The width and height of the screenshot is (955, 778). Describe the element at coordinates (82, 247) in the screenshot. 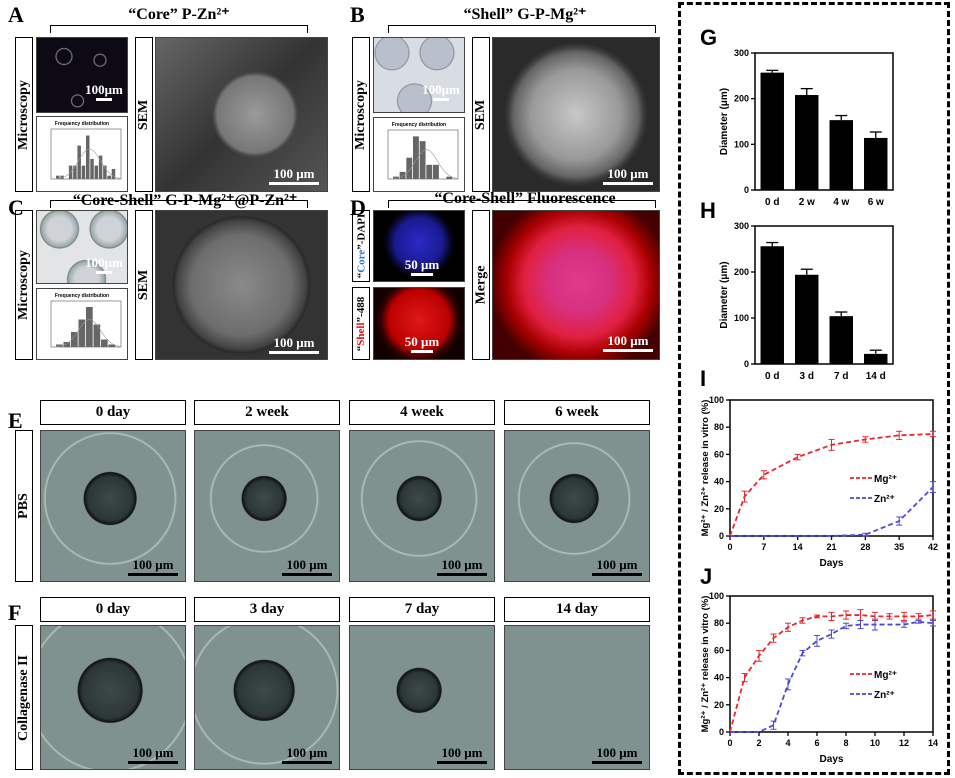

I see `microscopy-image: 100μm` at that location.